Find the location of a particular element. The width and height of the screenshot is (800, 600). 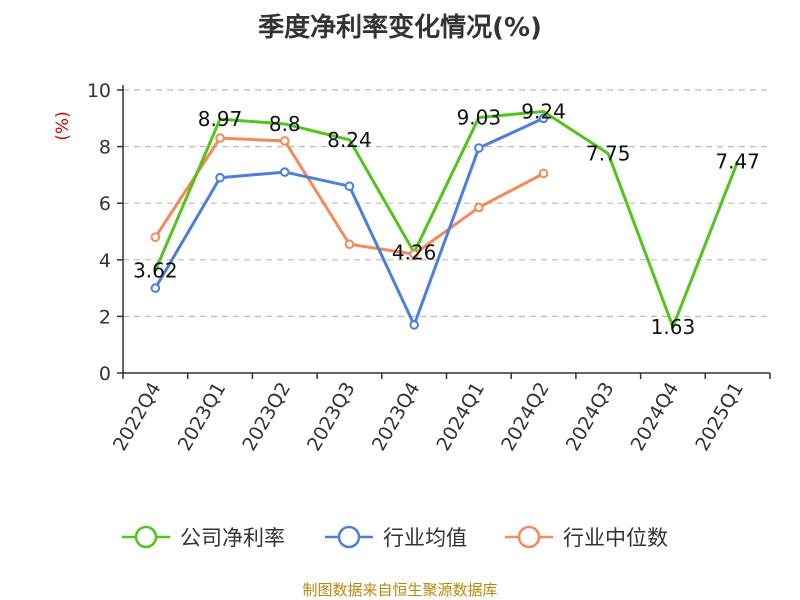

y-tick-label: 0 is located at coordinates (105, 374).